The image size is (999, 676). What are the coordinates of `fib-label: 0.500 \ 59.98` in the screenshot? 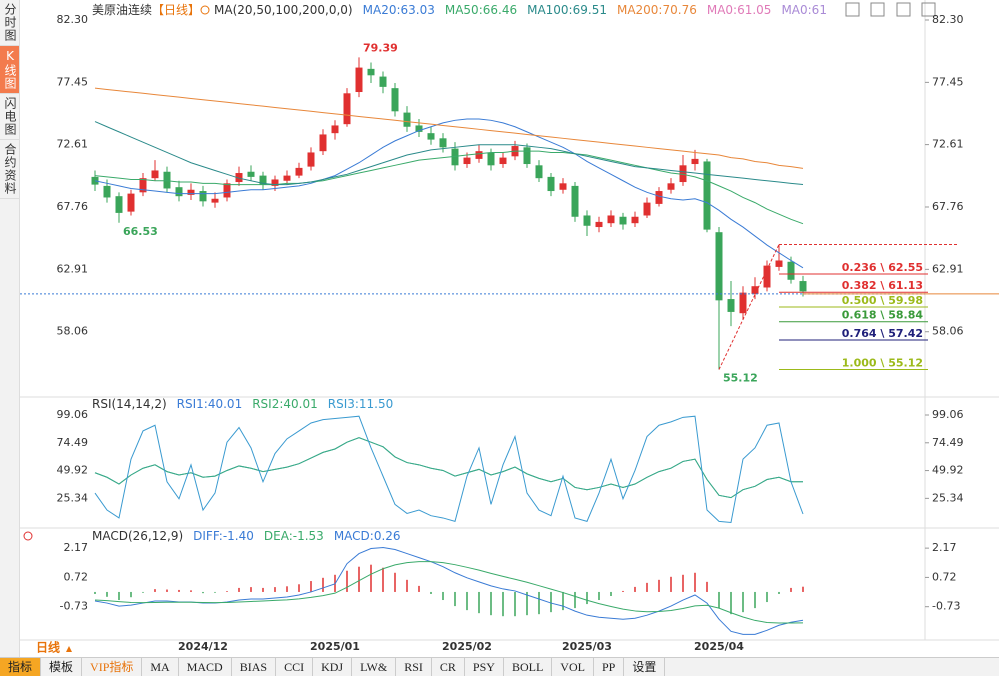 It's located at (882, 300).